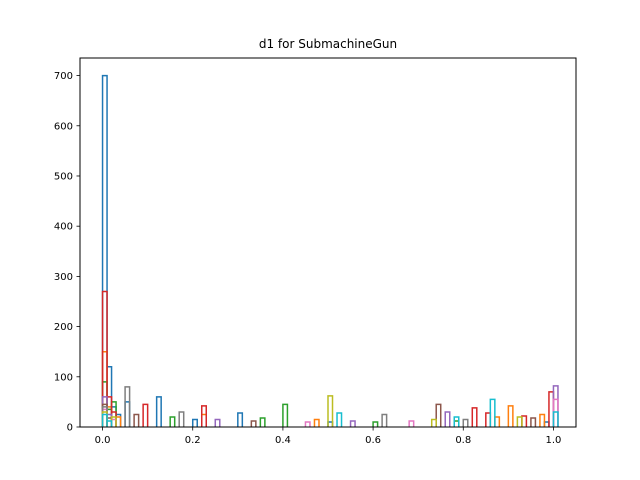 The image size is (640, 480). I want to click on y-axis: 0 100 200 300 400 500 600 700, so click(67, 252).